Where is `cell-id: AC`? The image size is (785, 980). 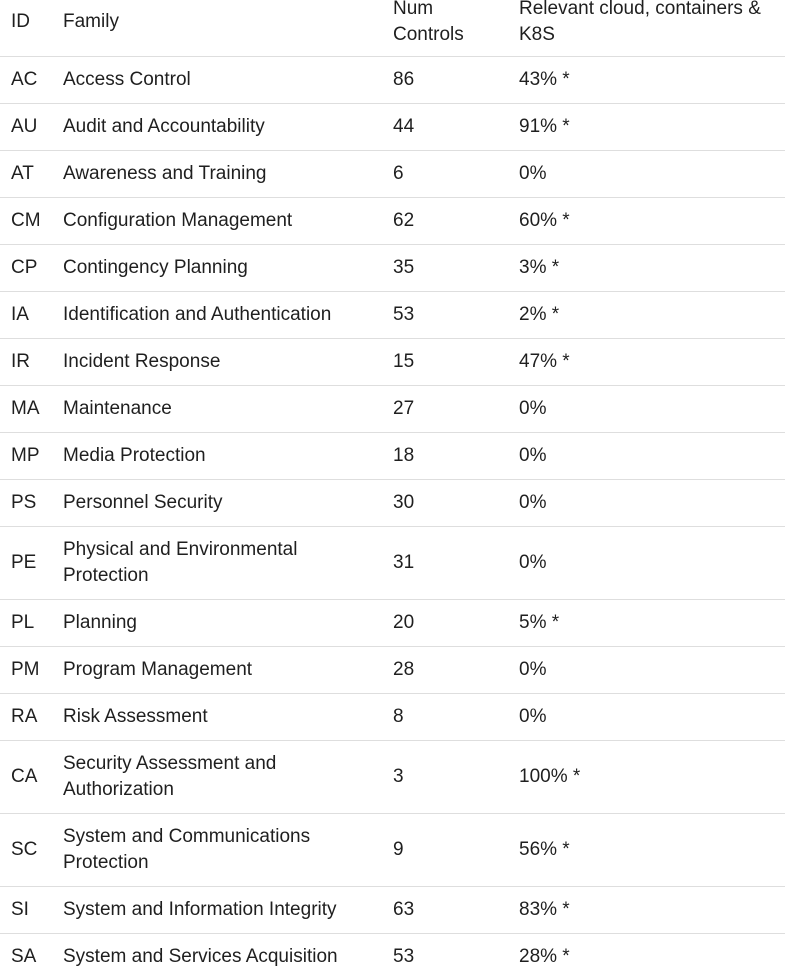 cell-id: AC is located at coordinates (26, 80).